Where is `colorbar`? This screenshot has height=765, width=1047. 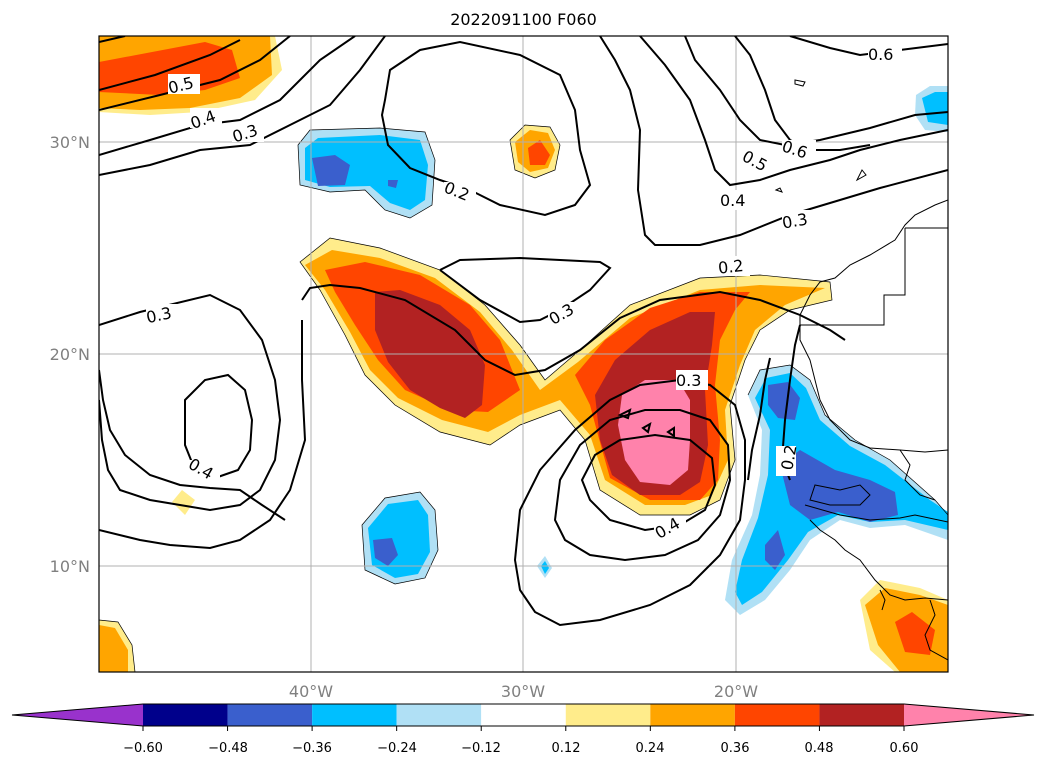
colorbar is located at coordinates (523, 717).